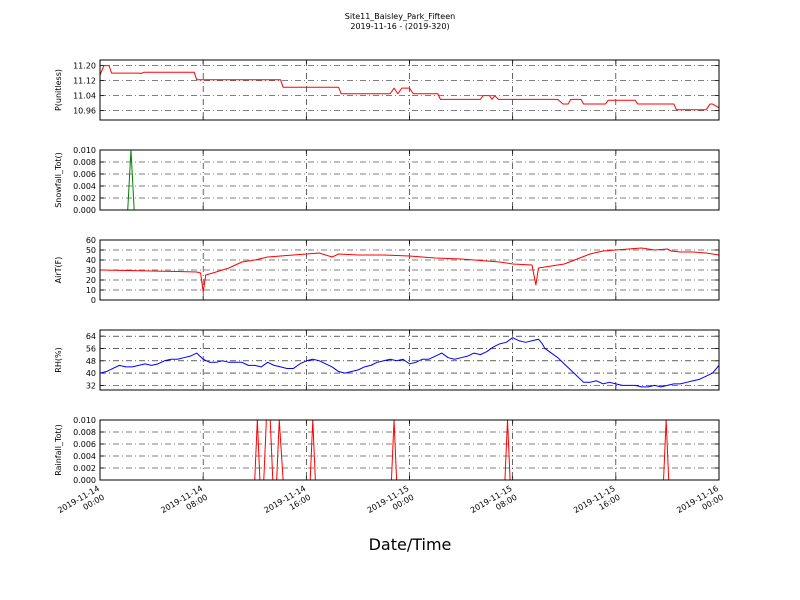 Image resolution: width=800 pixels, height=600 pixels. Describe the element at coordinates (84, 210) in the screenshot. I see `panel-1-ytick-label-0: 0.000` at that location.